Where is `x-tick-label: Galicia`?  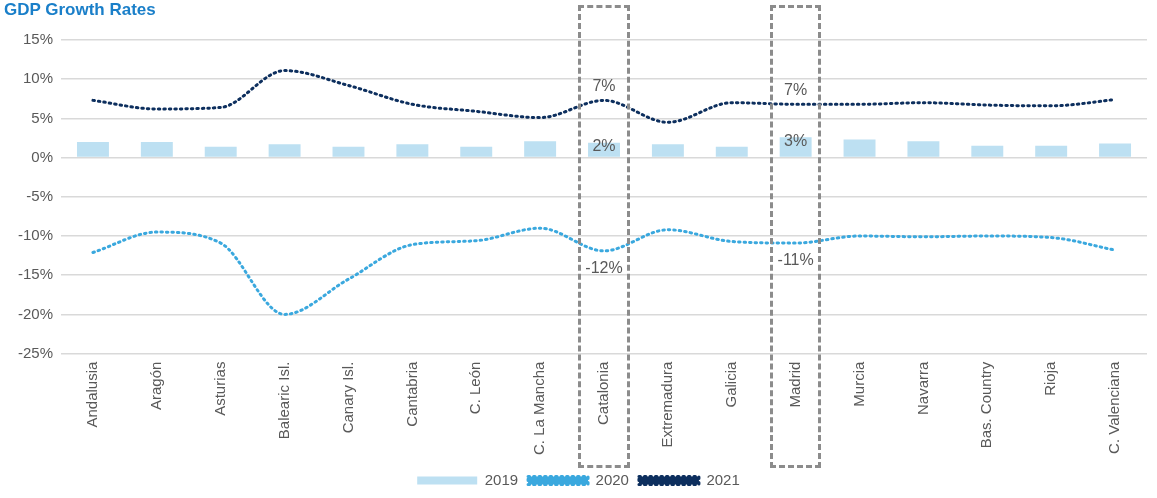 x-tick-label: Galicia is located at coordinates (730, 384).